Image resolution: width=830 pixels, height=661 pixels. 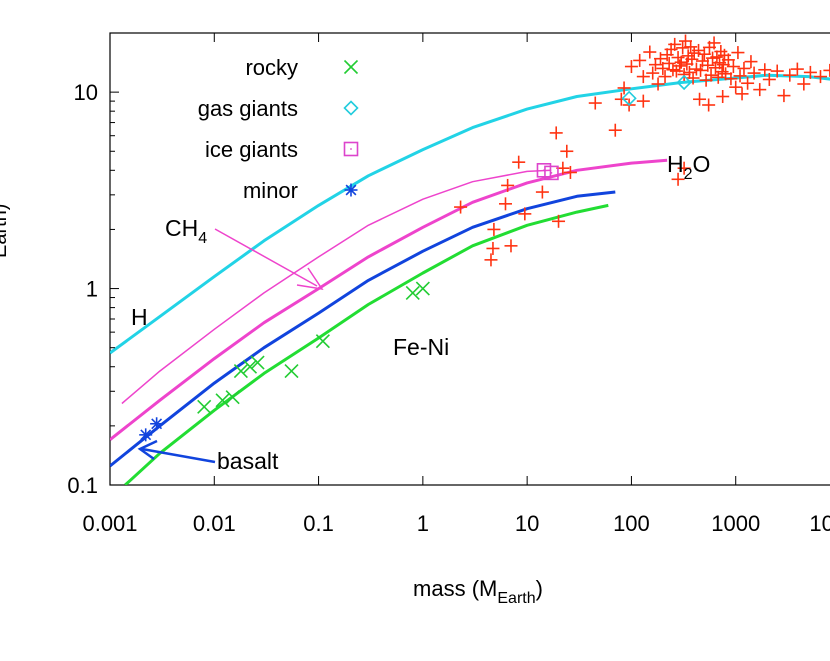 I want to click on legend-marker-gas-giants, so click(x=351, y=108).